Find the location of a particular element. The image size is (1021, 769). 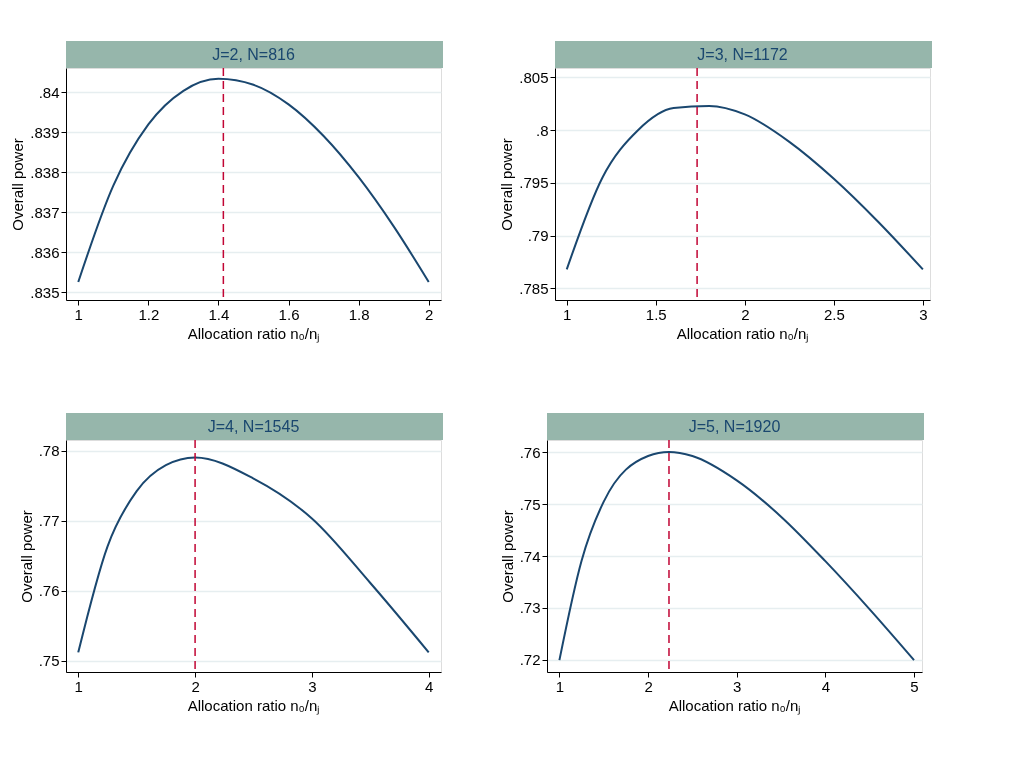

y-tick-label: .72 is located at coordinates (530, 660).